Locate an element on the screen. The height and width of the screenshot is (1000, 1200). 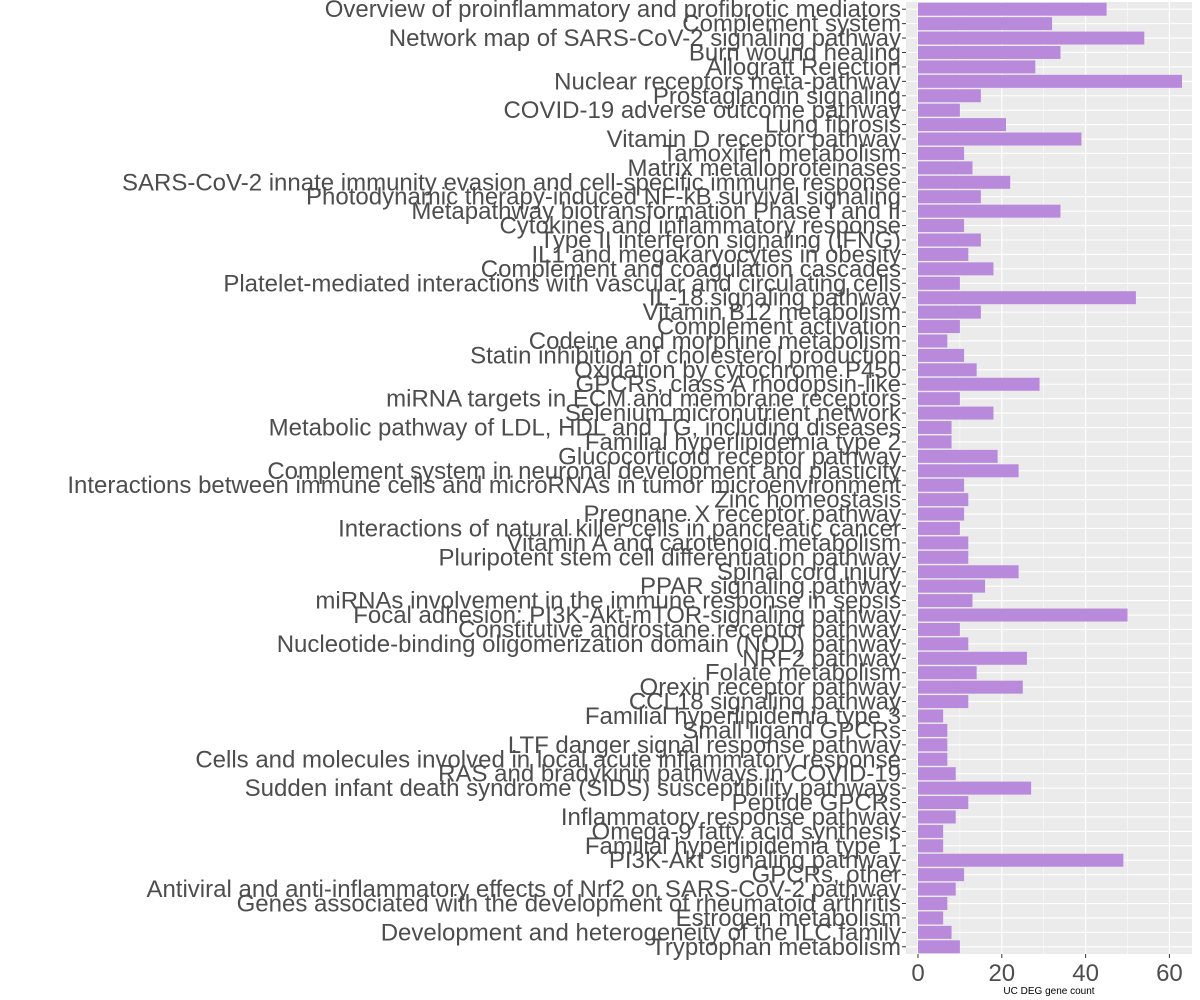
category-label: IL1 and megakaryocytes in obesity is located at coordinates (716, 254).